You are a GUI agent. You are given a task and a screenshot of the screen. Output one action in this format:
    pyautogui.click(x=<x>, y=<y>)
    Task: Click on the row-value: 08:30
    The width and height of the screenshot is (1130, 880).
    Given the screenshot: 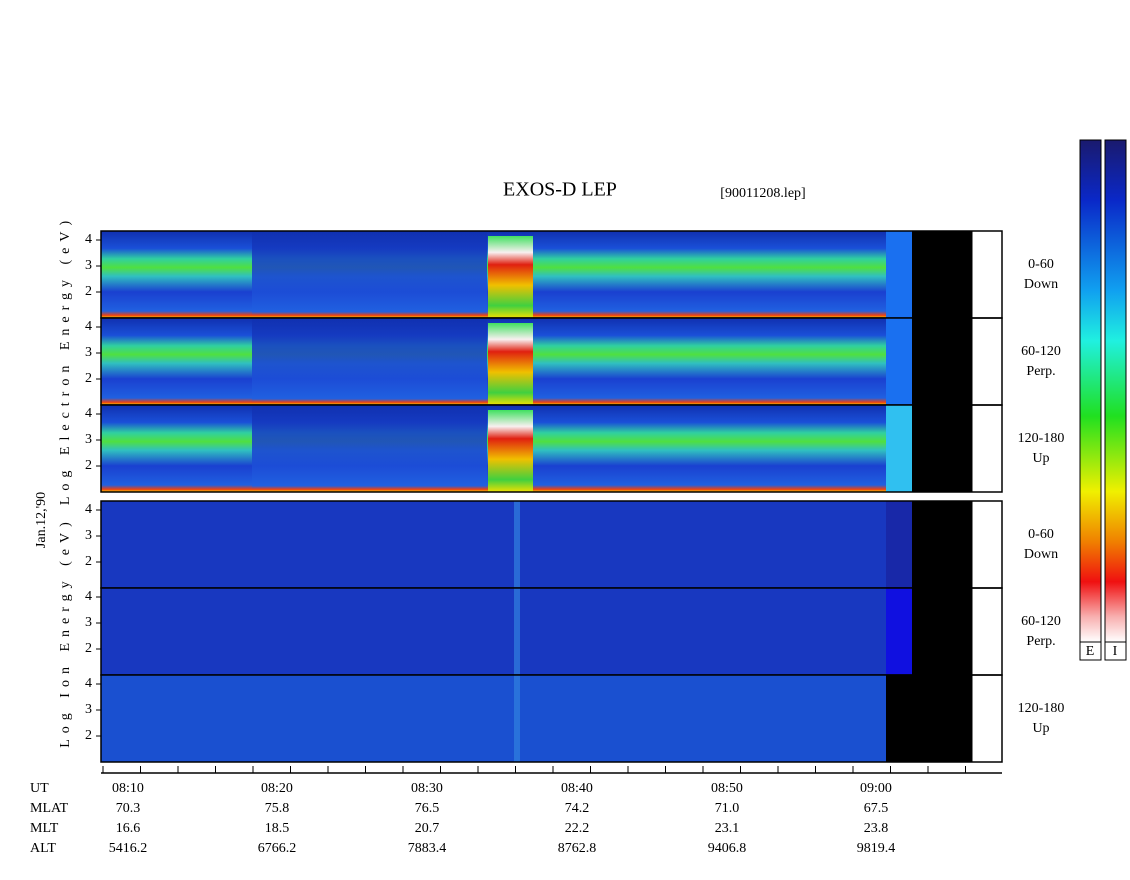 What is the action you would take?
    pyautogui.click(x=427, y=788)
    